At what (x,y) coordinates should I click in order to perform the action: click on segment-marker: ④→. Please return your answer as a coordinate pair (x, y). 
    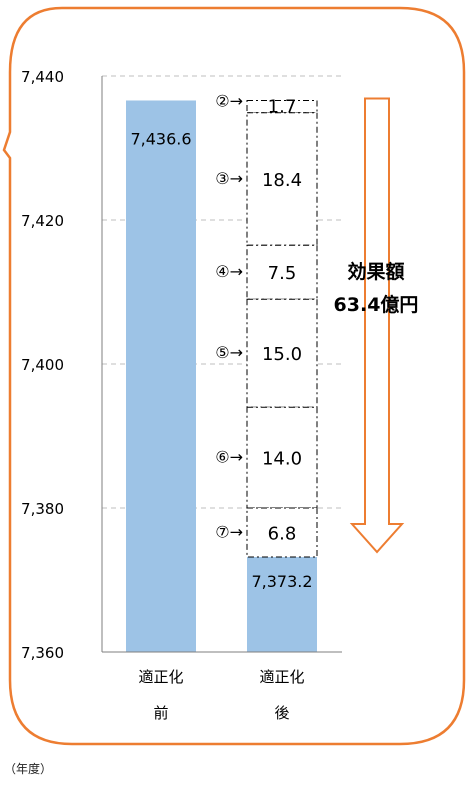
    Looking at the image, I should click on (229, 271).